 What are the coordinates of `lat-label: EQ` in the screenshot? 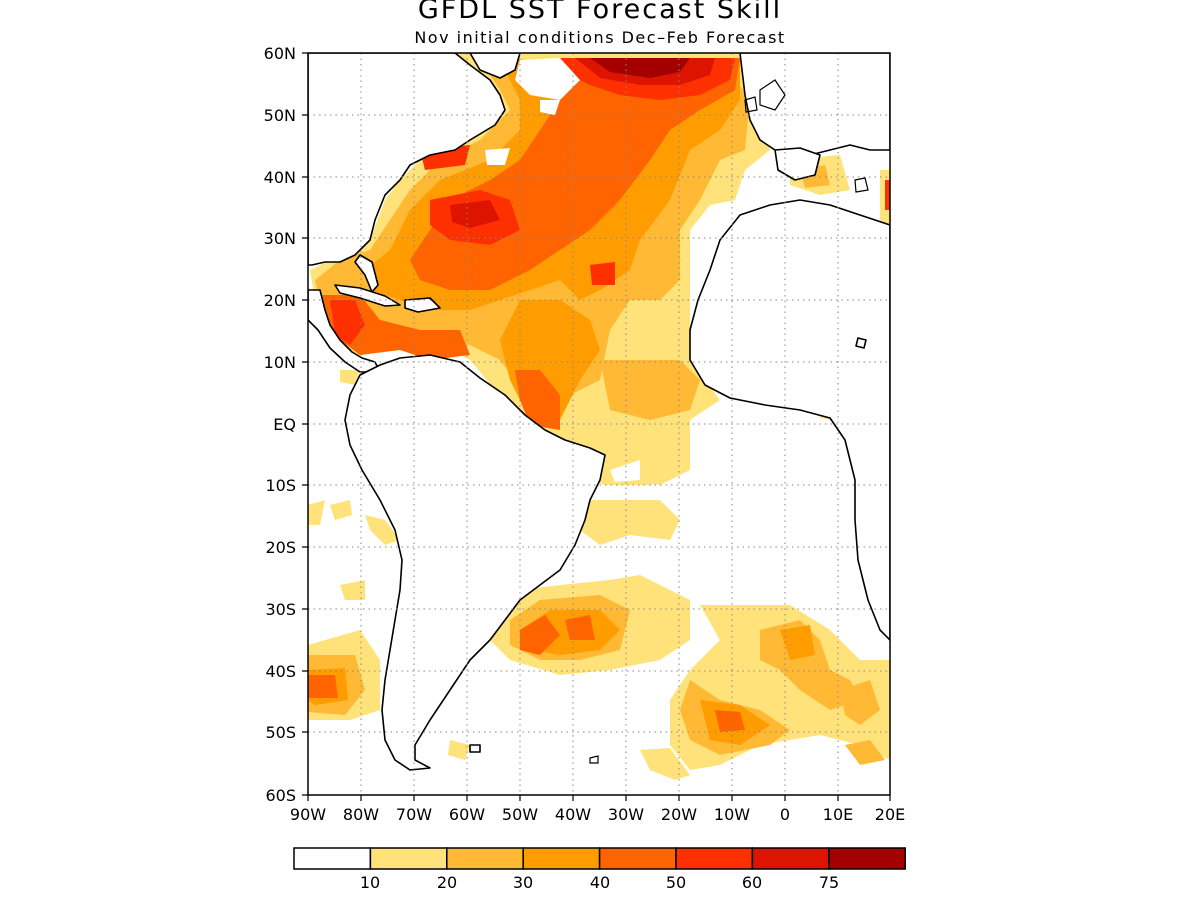 It's located at (284, 424).